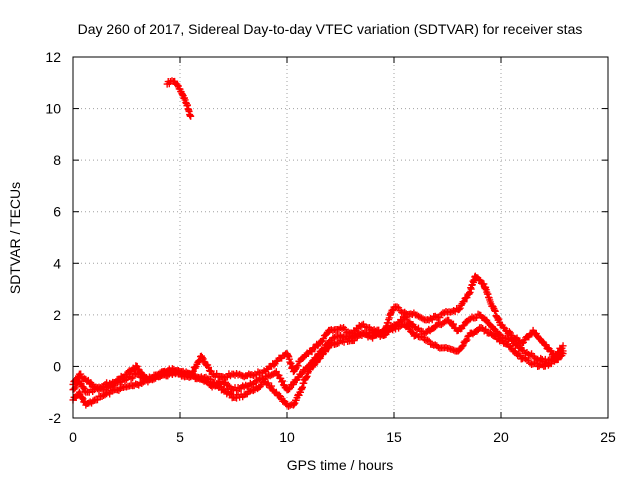  What do you see at coordinates (55, 418) in the screenshot?
I see `y-tick-label: -2` at bounding box center [55, 418].